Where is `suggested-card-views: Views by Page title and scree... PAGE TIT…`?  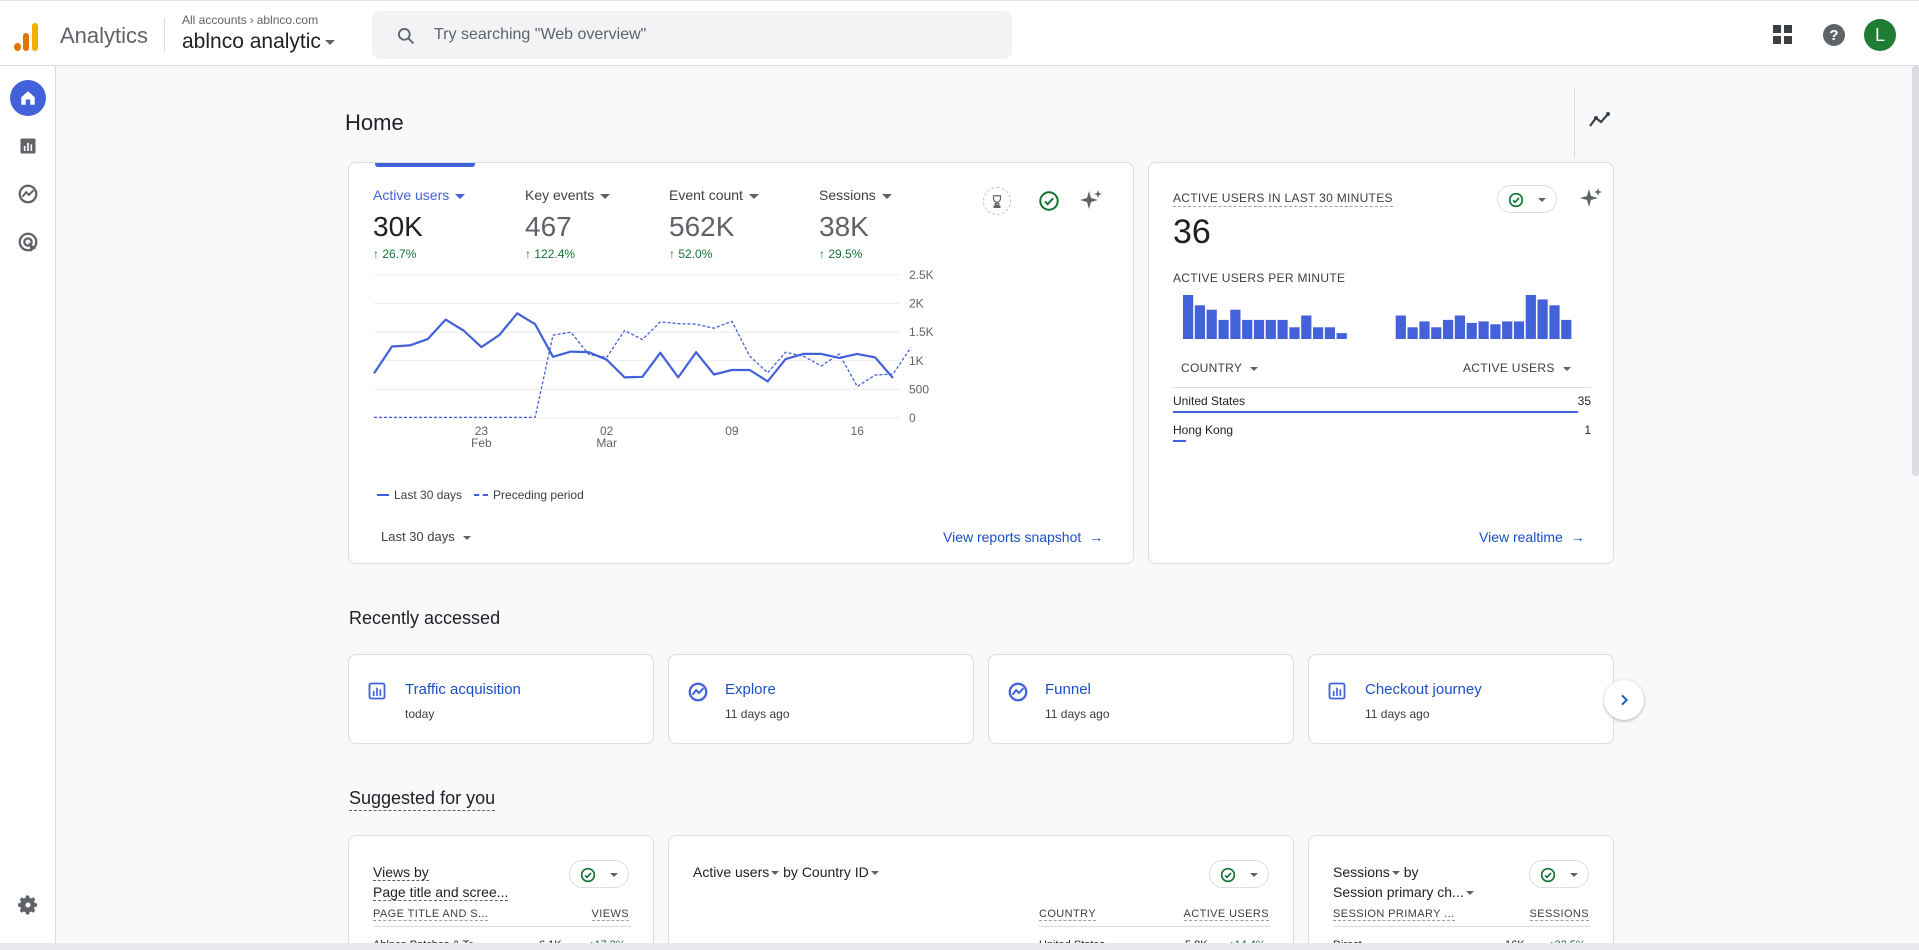 suggested-card-views: Views by Page title and scree... PAGE TIT… is located at coordinates (501, 892).